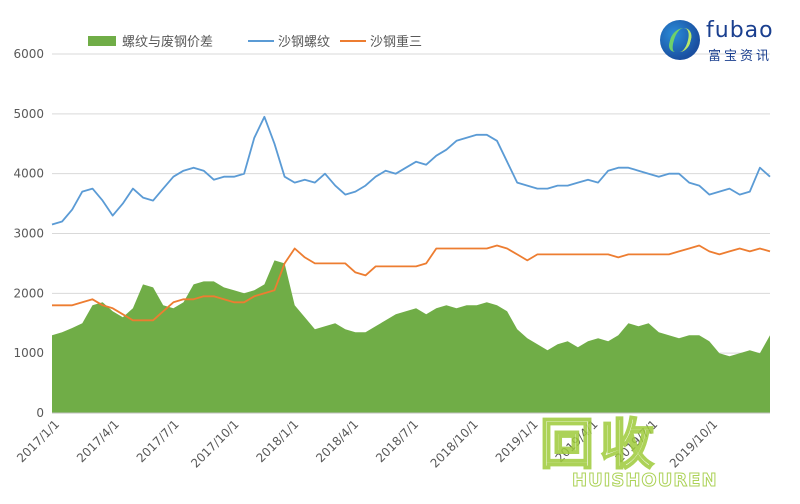 The height and width of the screenshot is (504, 800). Describe the element at coordinates (98, 441) in the screenshot. I see `x-tick-label: 2017/4/1` at that location.